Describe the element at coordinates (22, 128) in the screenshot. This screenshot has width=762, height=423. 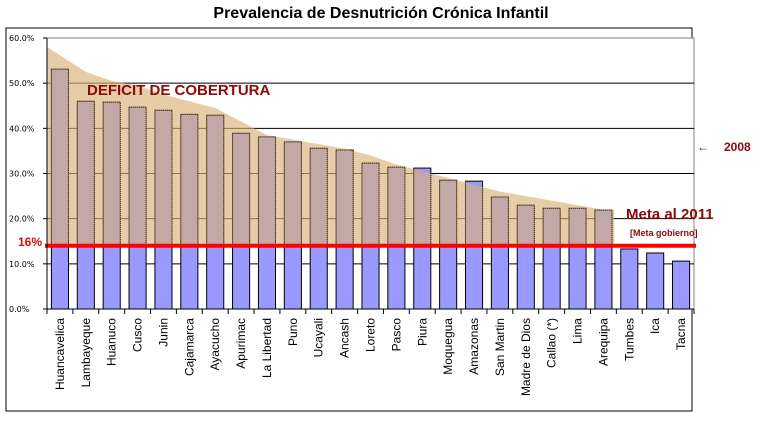
I see `y-tick-label: 40.0%` at that location.